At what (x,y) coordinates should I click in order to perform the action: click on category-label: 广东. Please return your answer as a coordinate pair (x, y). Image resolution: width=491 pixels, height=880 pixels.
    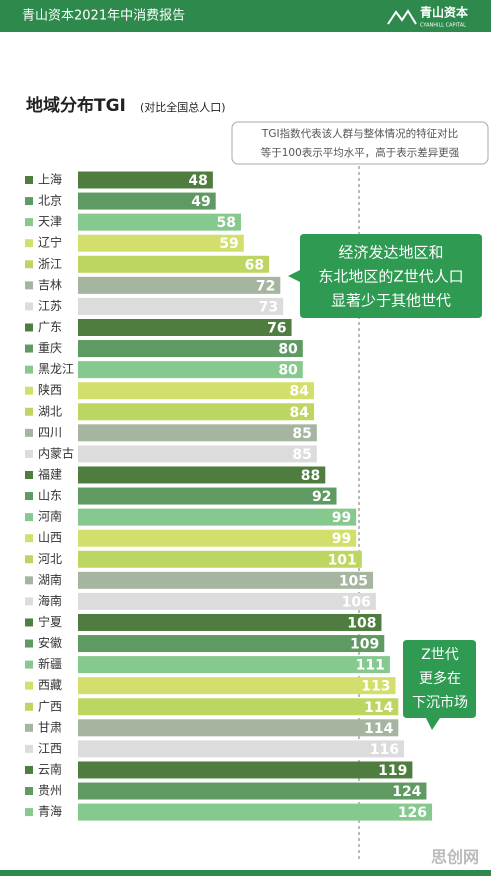
    Looking at the image, I should click on (50, 327).